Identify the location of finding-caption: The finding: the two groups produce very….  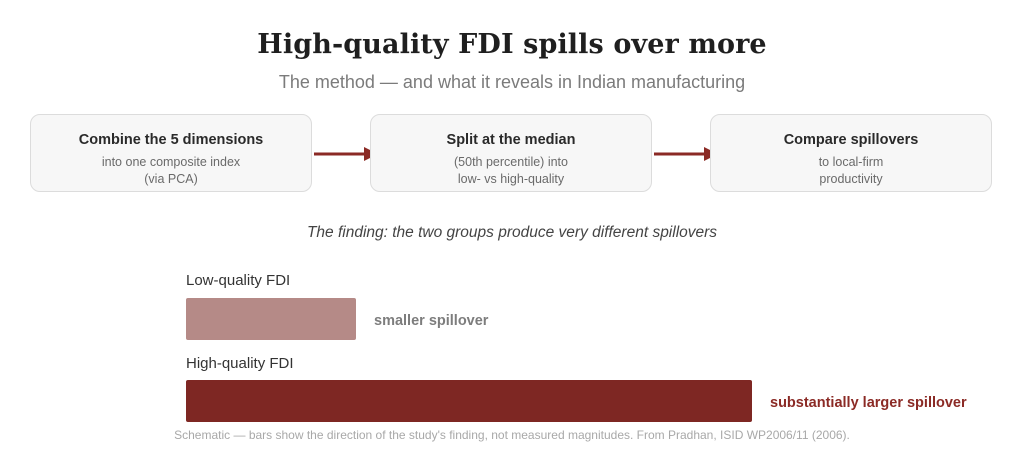
(512, 232).